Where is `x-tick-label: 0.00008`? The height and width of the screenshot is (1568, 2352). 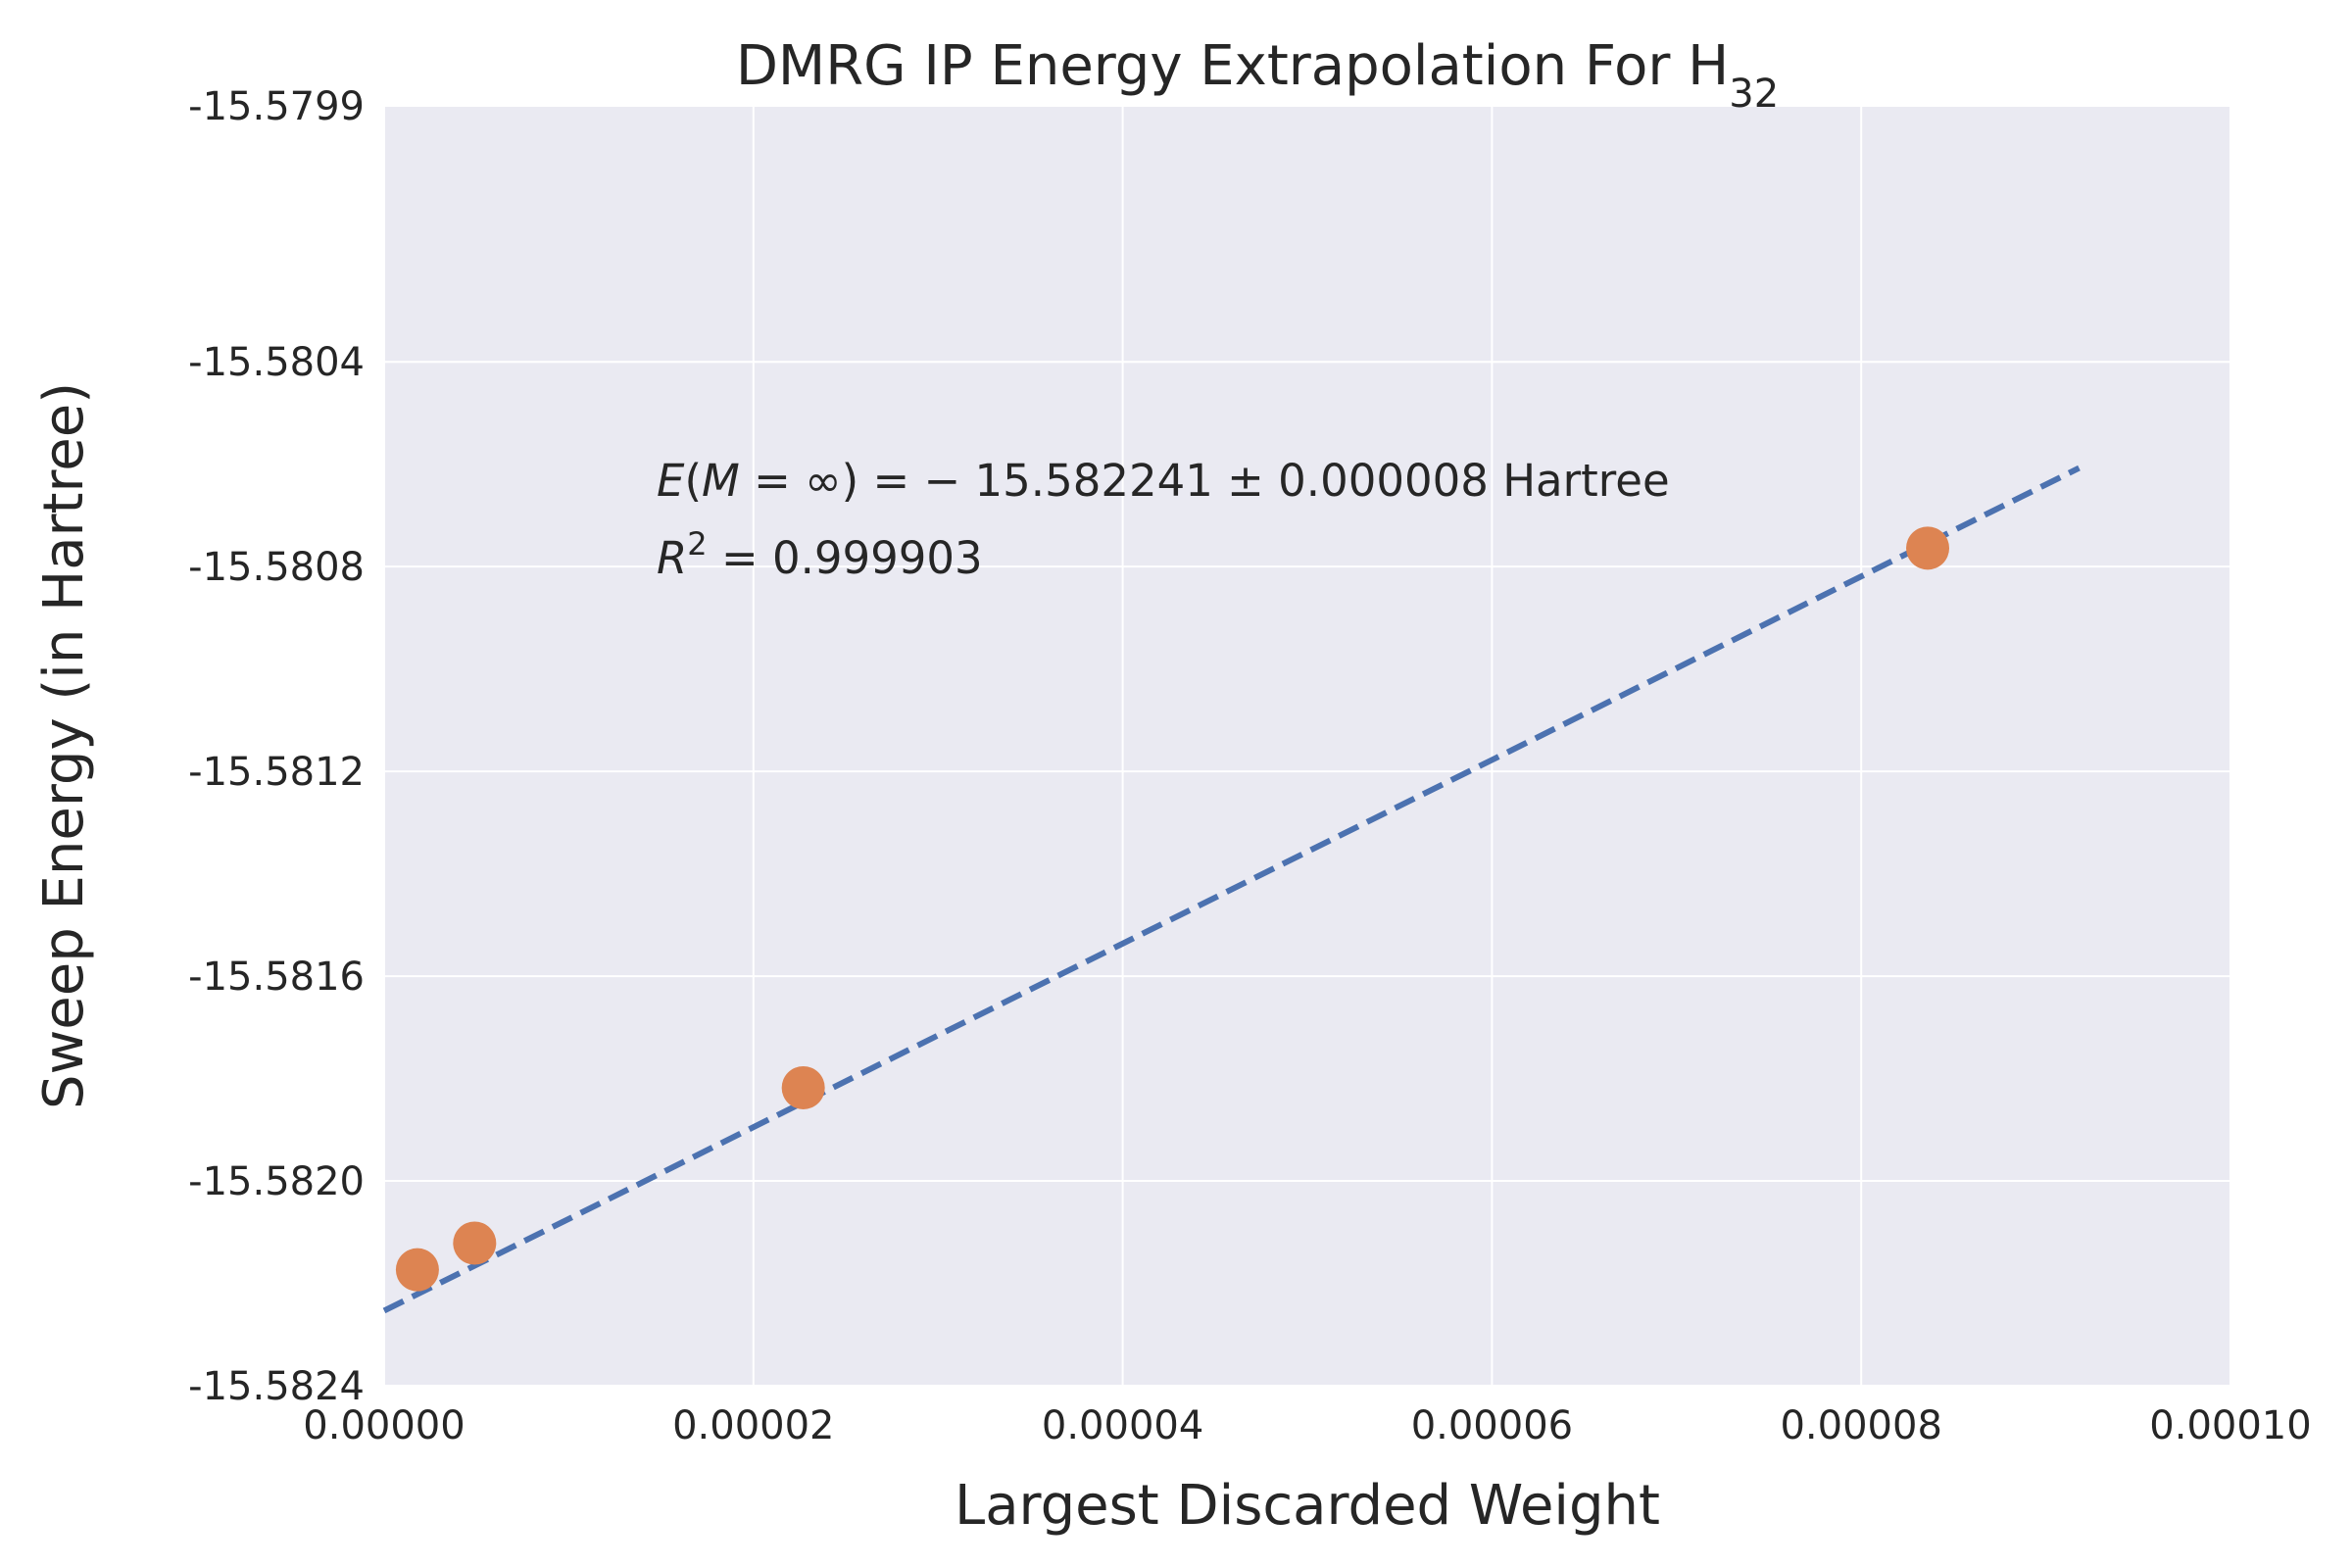
x-tick-label: 0.00008 is located at coordinates (1860, 1425).